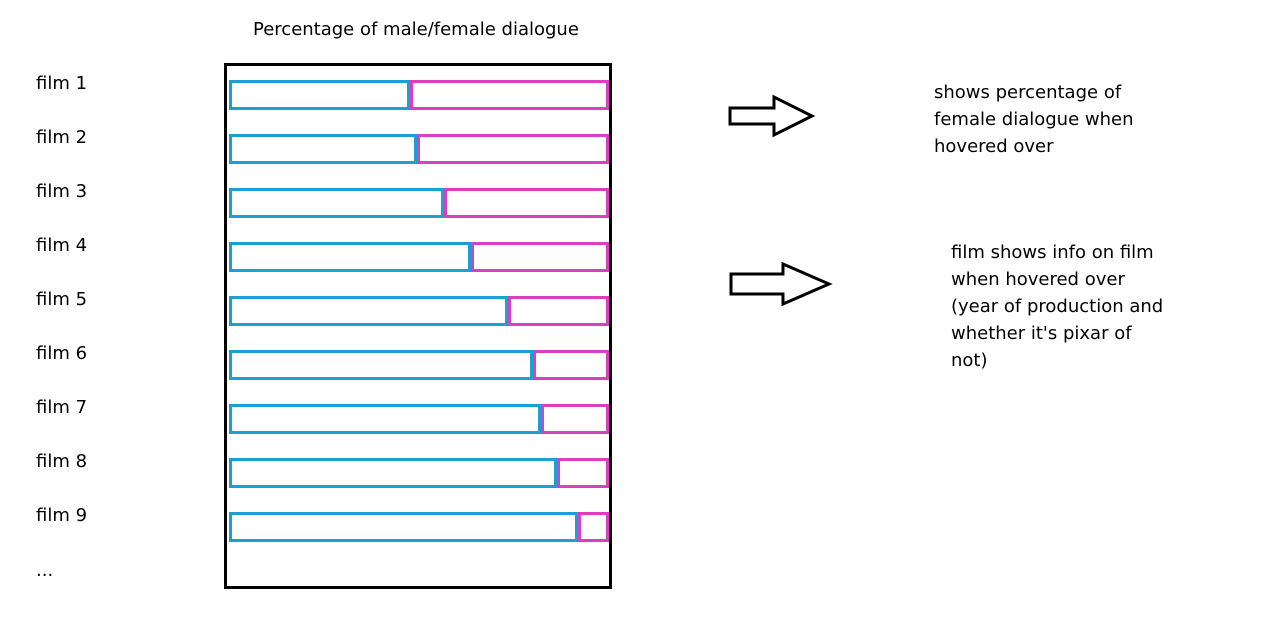  What do you see at coordinates (62, 245) in the screenshot?
I see `film-label: film 4` at bounding box center [62, 245].